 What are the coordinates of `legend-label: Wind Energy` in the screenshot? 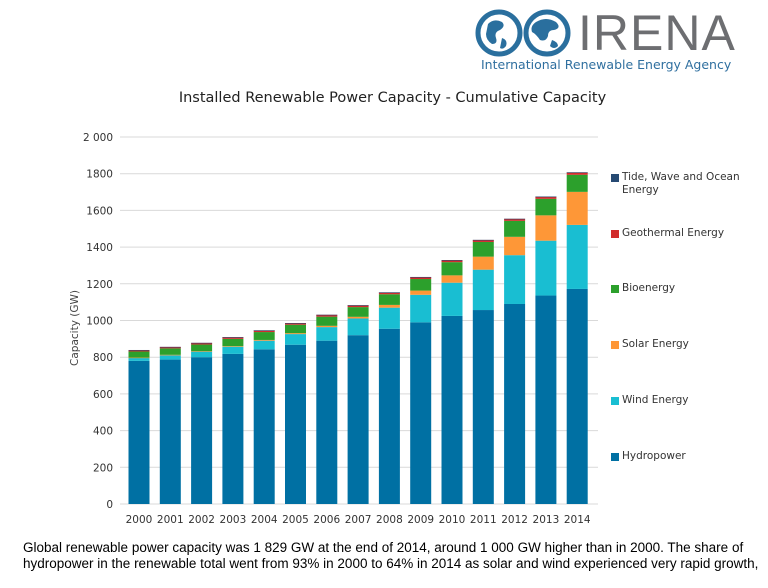 It's located at (655, 400).